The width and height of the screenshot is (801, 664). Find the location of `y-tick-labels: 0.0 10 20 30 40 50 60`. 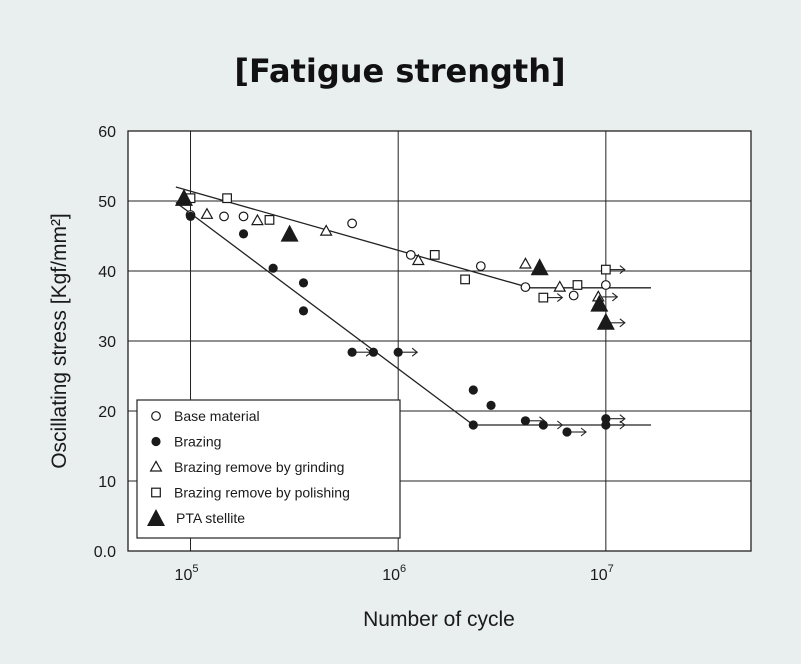

y-tick-labels: 0.0 10 20 30 40 50 60 is located at coordinates (105, 342).